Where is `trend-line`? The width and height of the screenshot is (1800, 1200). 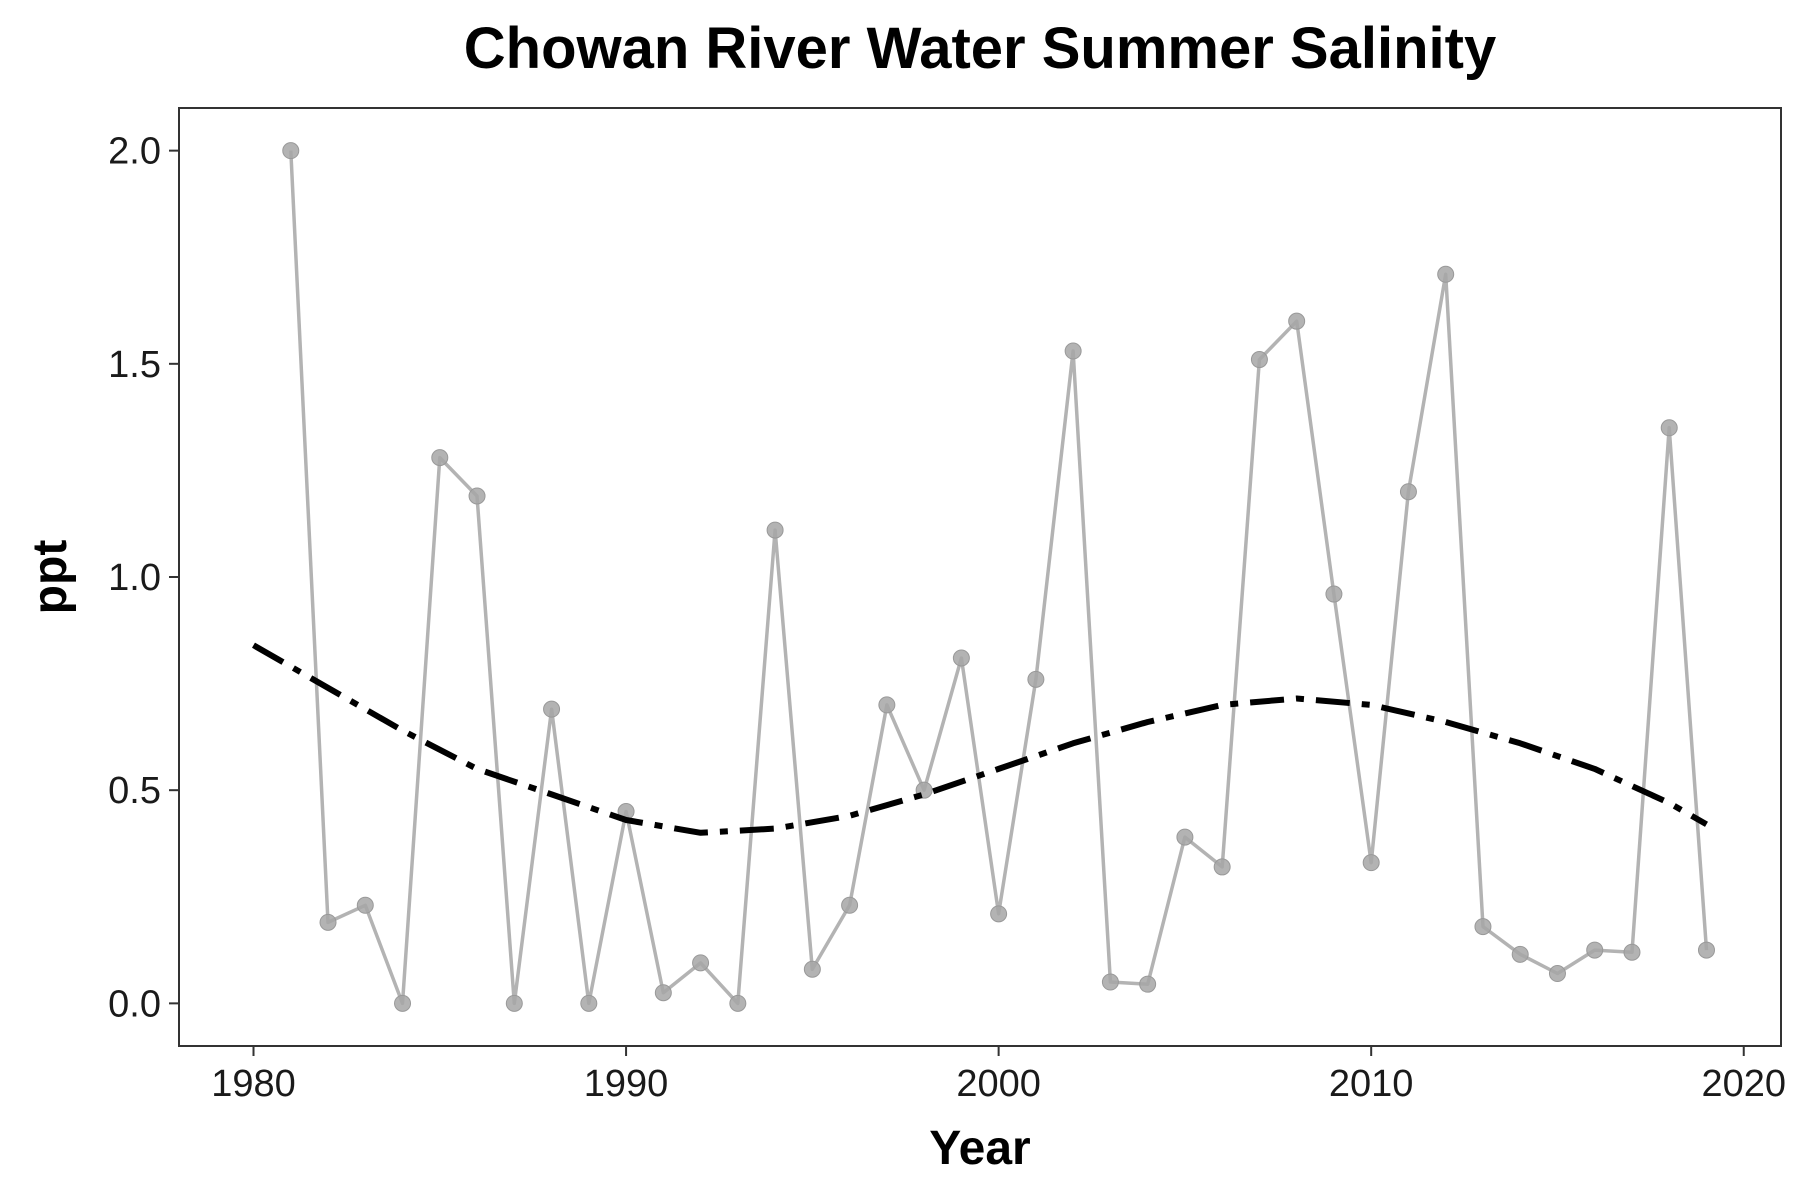
trend-line is located at coordinates (980, 739).